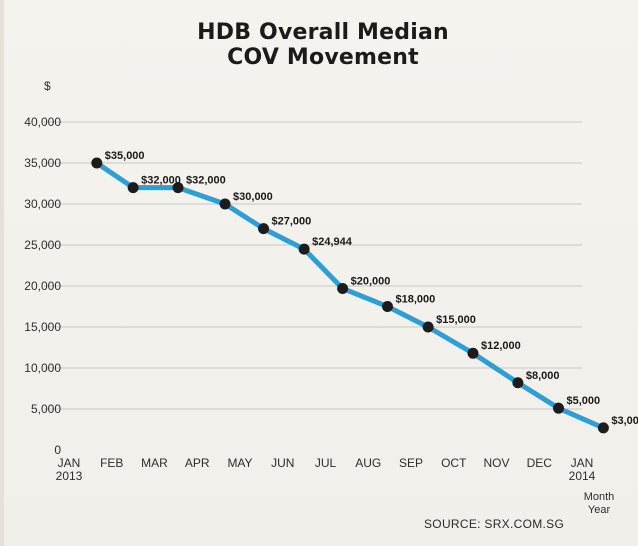 The height and width of the screenshot is (546, 638). What do you see at coordinates (326, 463) in the screenshot?
I see `x-tick-label: JUL` at bounding box center [326, 463].